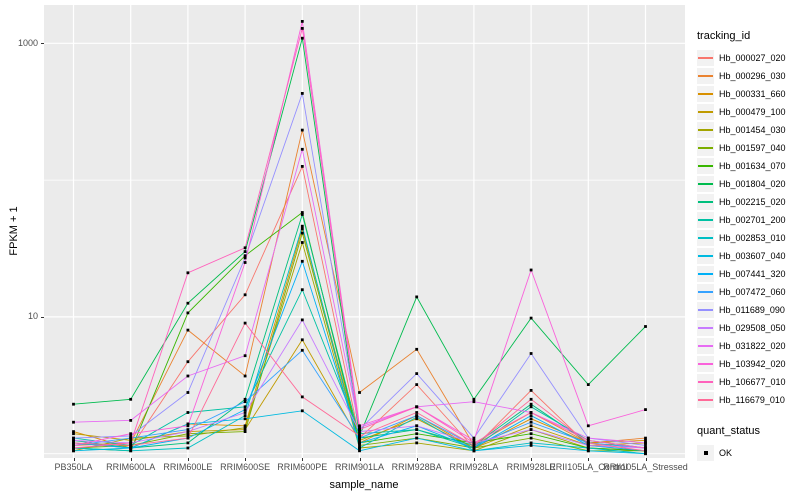 The image size is (800, 500). I want to click on legend-label: Hb_106677_010, so click(752, 382).